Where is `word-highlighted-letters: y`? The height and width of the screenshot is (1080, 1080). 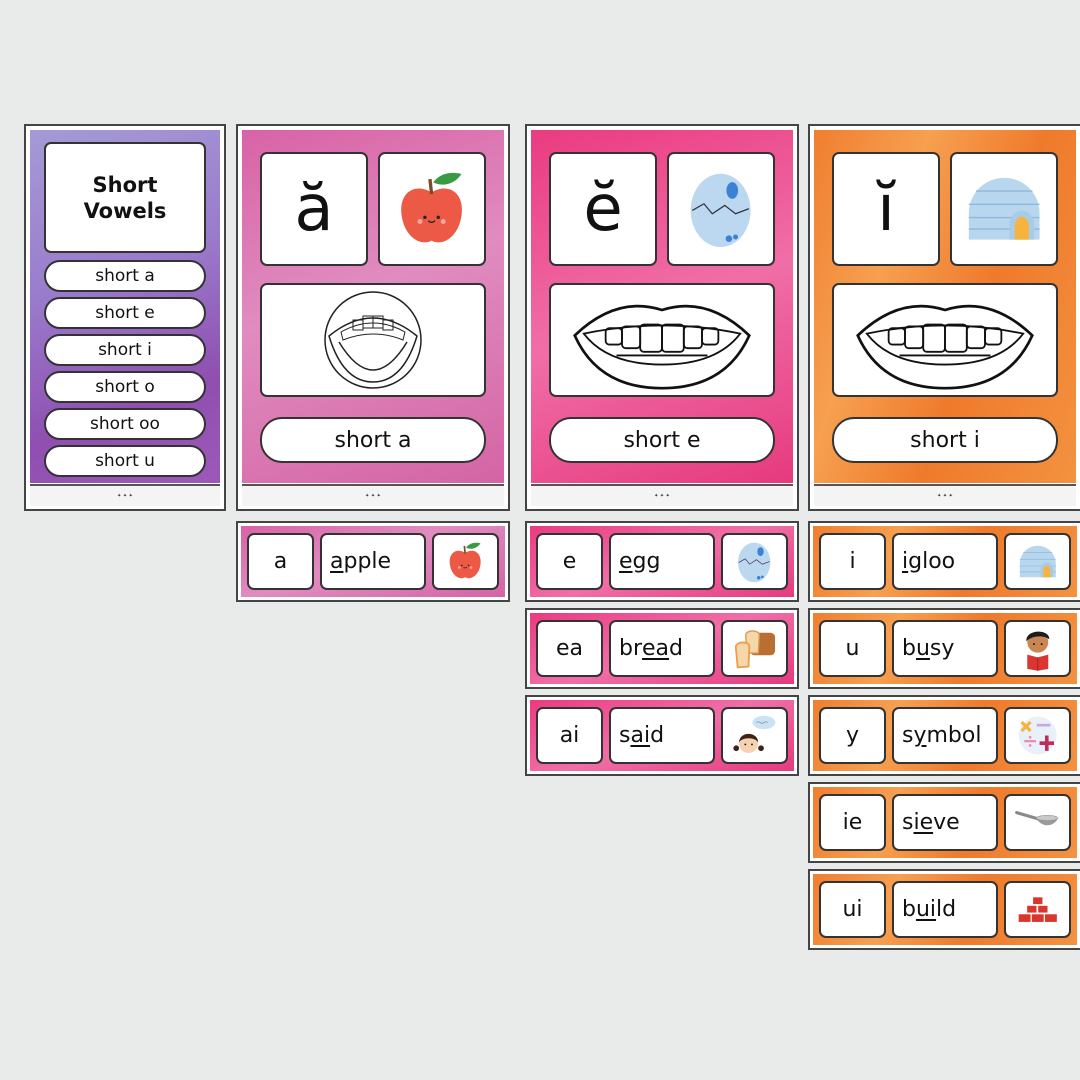
word-highlighted-letters: y is located at coordinates (920, 735).